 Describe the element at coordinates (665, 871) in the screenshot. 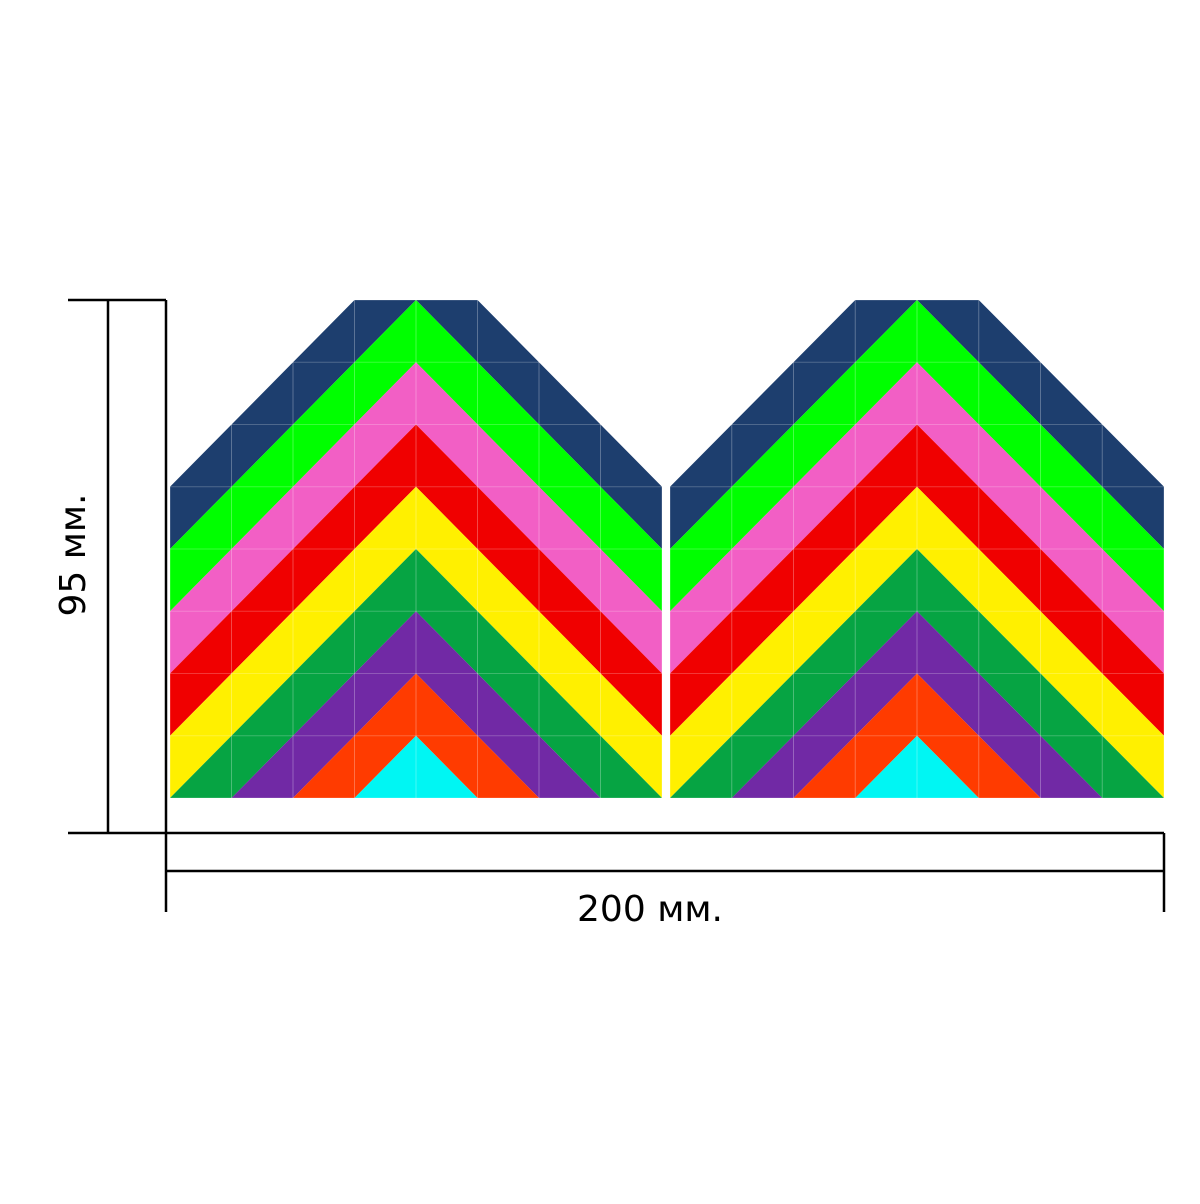

I see `width-dimension-line` at that location.